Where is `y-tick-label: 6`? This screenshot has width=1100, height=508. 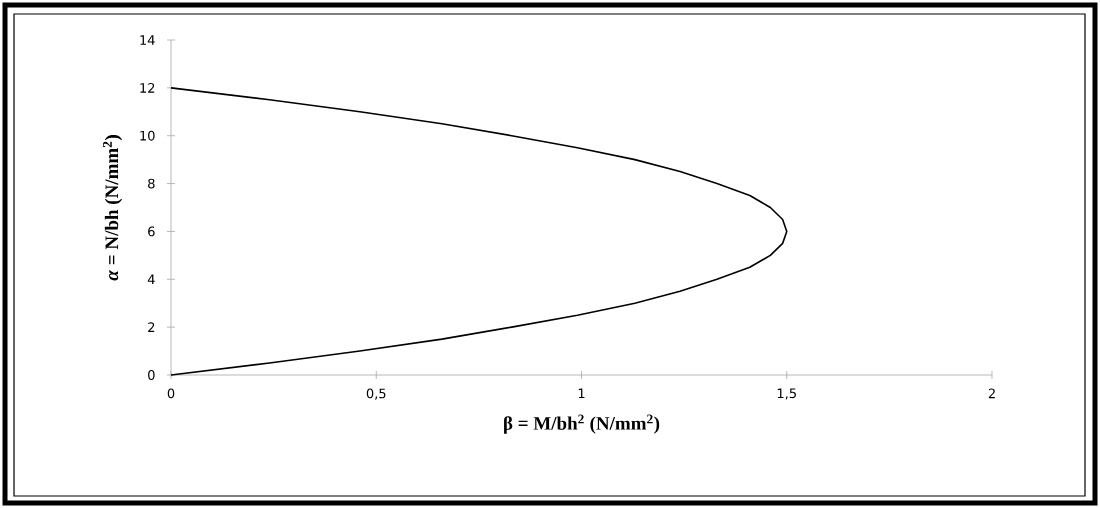
y-tick-label: 6 is located at coordinates (151, 231).